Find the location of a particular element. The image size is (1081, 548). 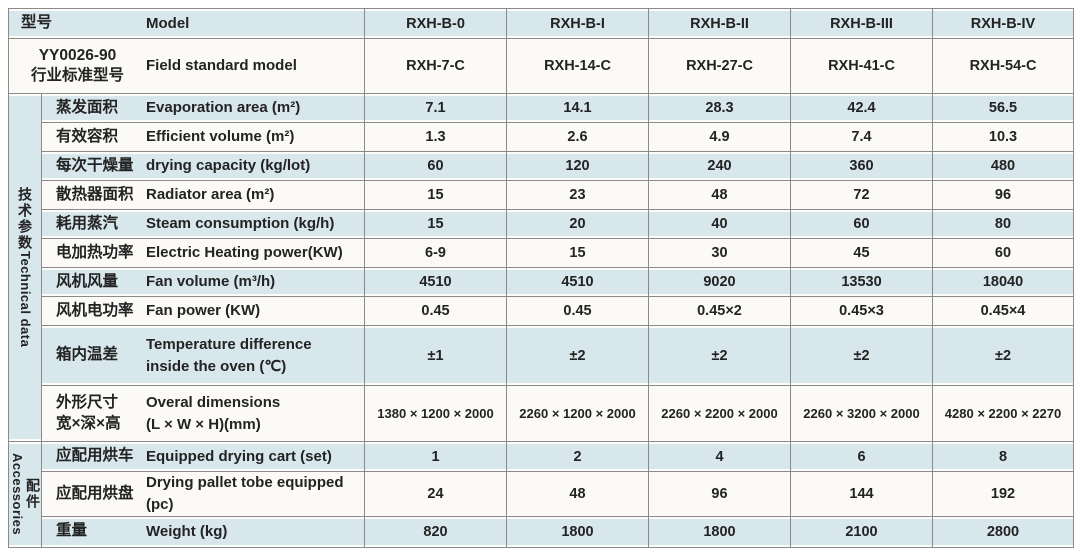

row-label-cell: 型号 Model is located at coordinates (186, 23).